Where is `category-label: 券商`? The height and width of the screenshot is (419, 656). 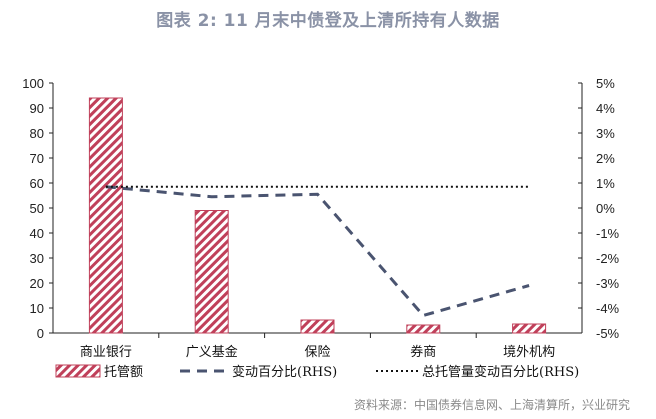
category-label: 券商 is located at coordinates (423, 352).